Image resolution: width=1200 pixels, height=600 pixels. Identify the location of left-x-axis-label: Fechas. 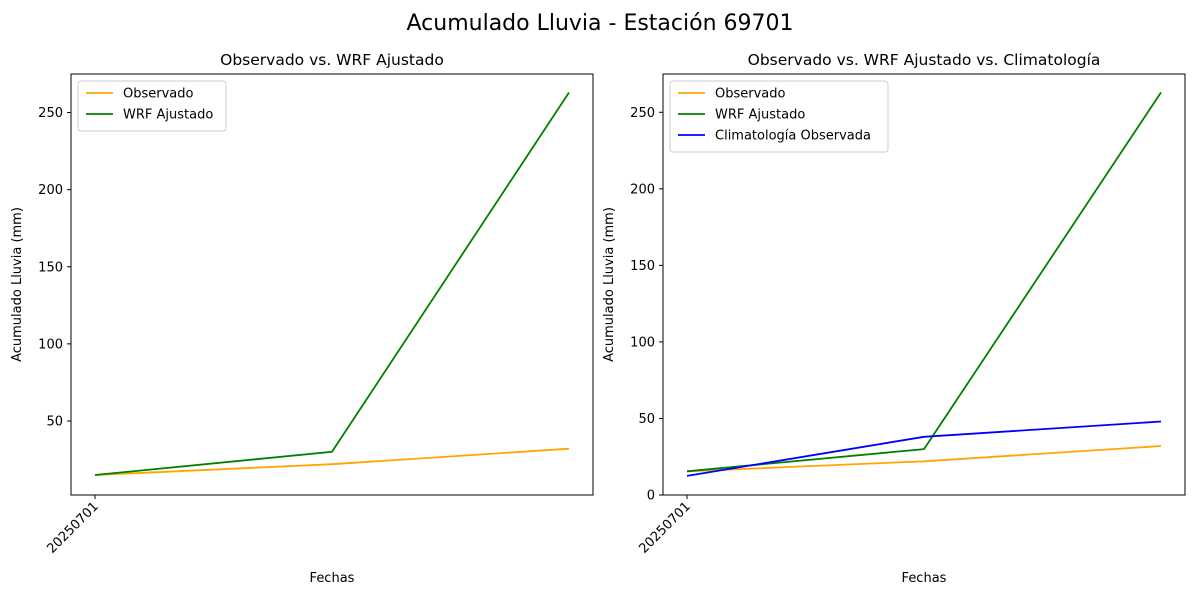
(332, 578).